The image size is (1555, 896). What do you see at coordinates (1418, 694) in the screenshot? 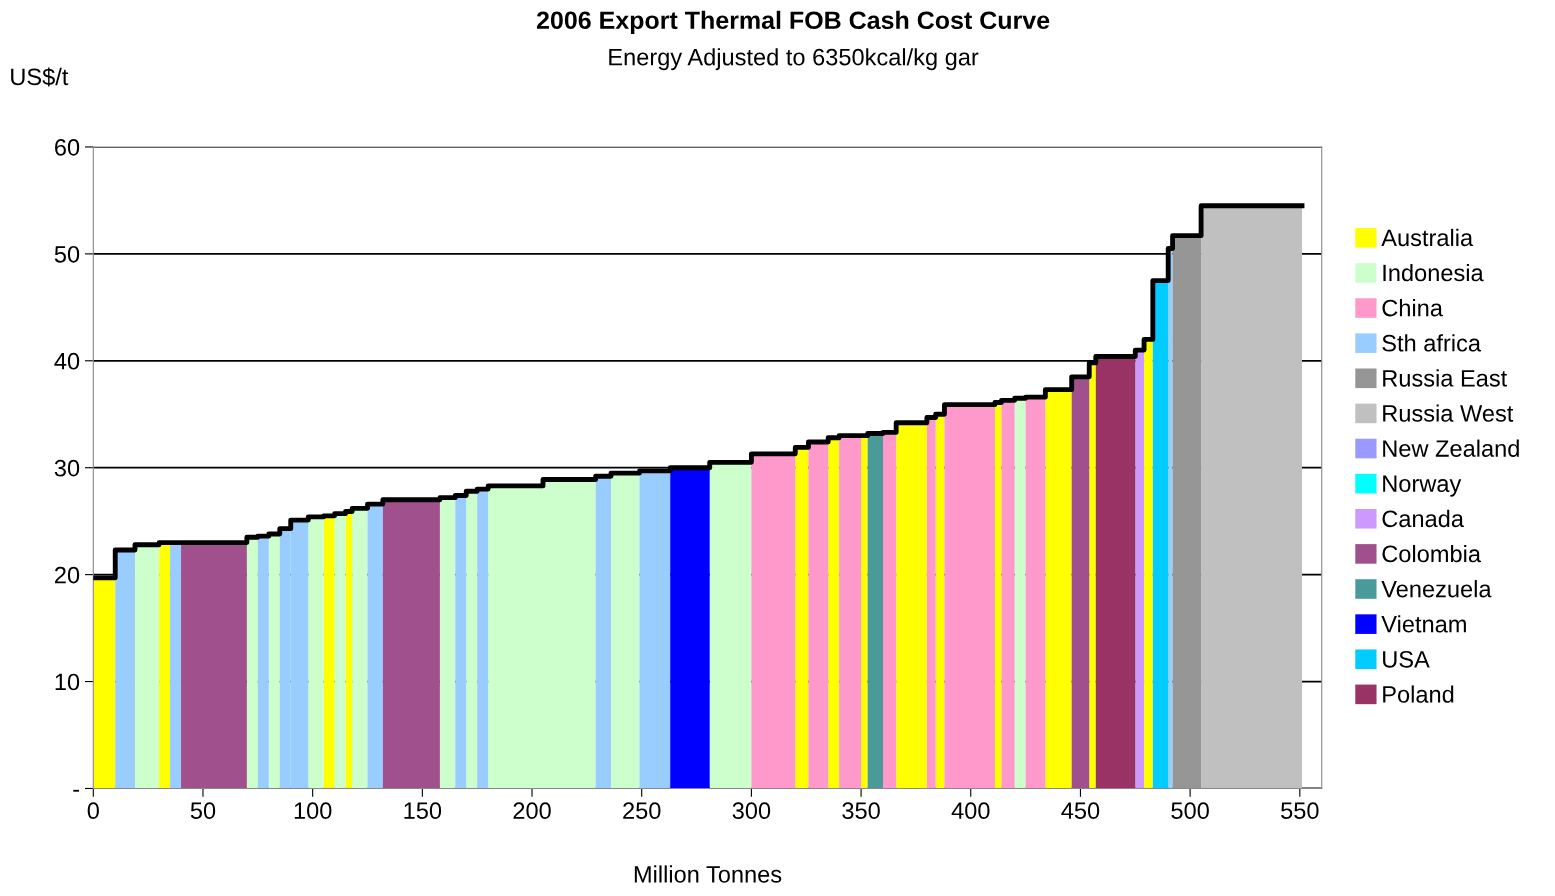
I see `legend-label: Poland` at bounding box center [1418, 694].